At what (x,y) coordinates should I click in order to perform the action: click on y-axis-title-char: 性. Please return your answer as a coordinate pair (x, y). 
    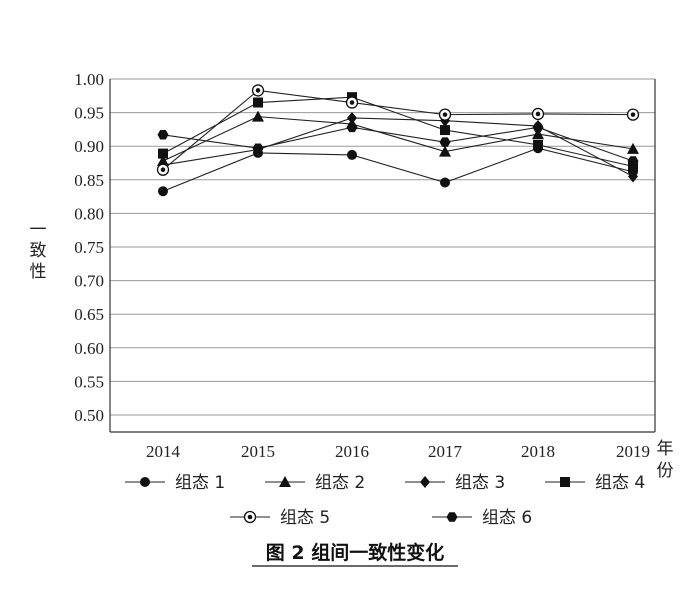
    Looking at the image, I should click on (38, 272).